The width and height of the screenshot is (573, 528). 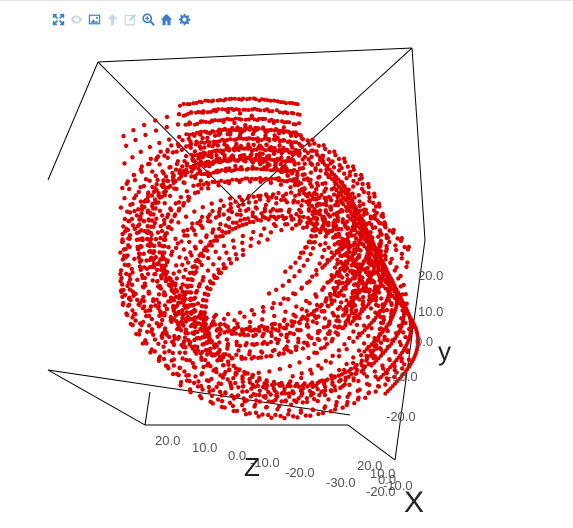 I want to click on edit-button, so click(x=130, y=19).